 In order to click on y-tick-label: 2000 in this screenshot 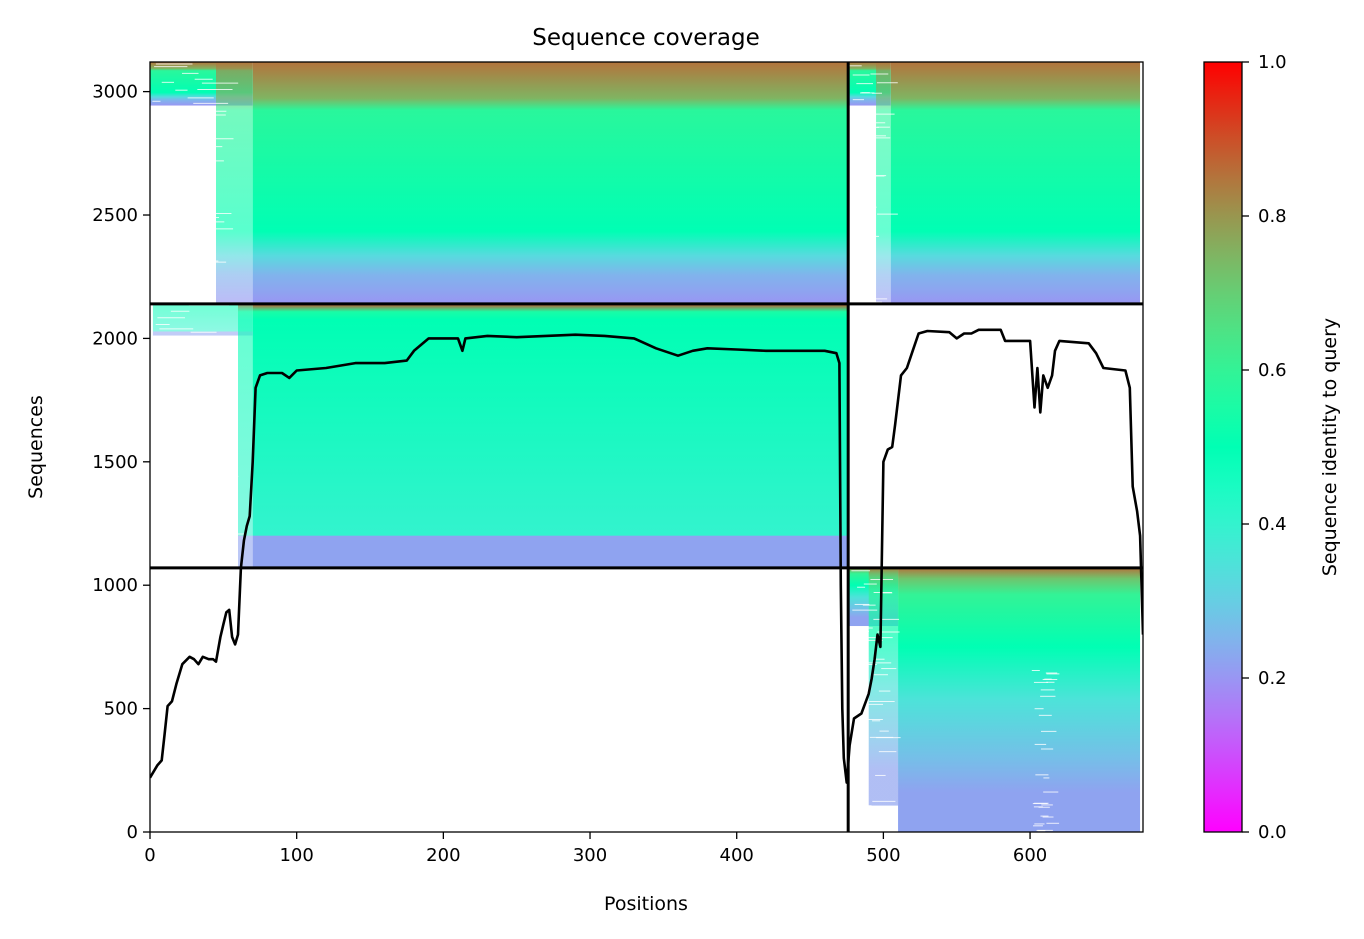, I will do `click(115, 338)`.